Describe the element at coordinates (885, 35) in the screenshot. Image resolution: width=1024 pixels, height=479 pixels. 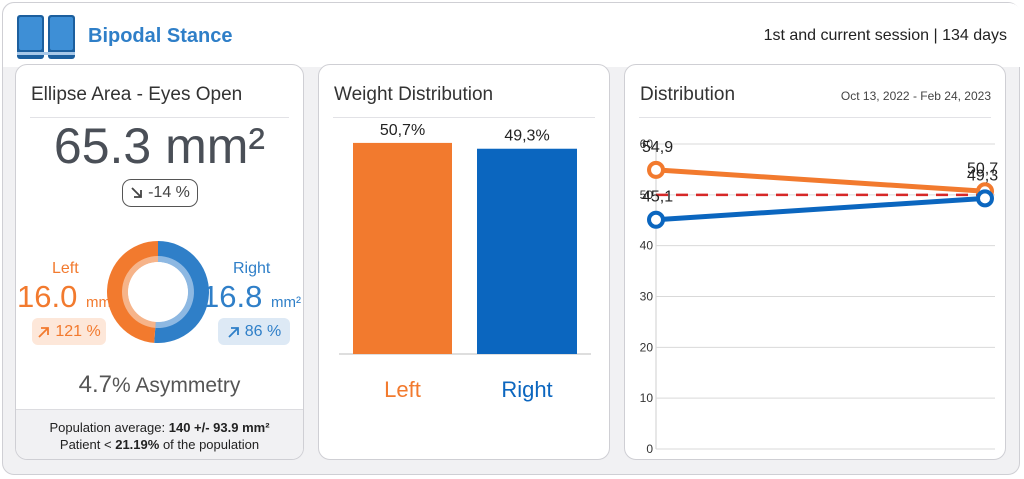
I see `session-info: 1st and current session | 134 days` at that location.